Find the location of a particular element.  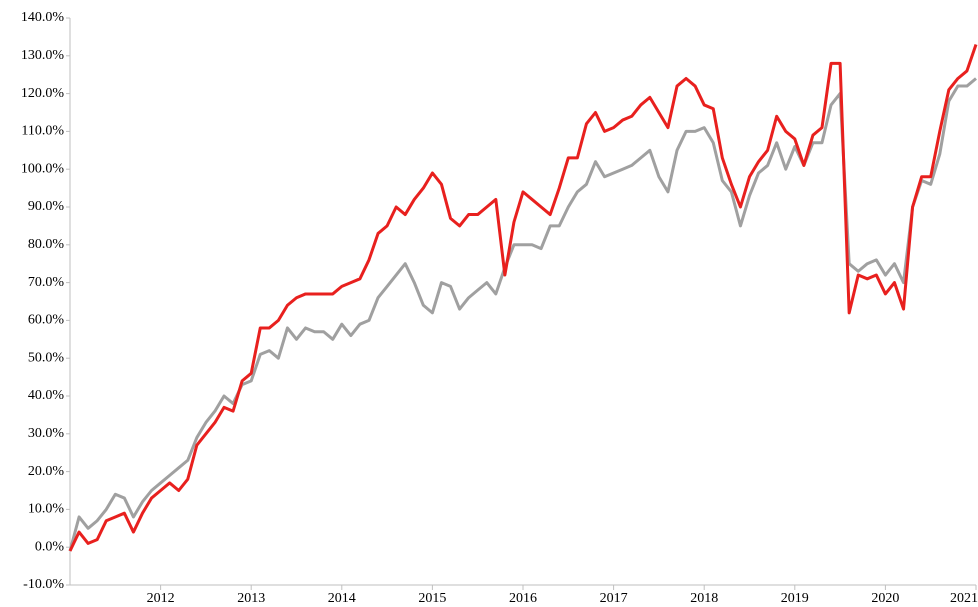

y-tick-label: 40.0% is located at coordinates (46, 395).